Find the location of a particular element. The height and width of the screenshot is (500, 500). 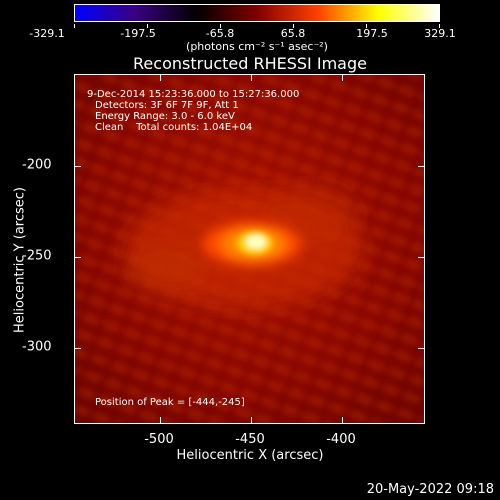

colorbar-label: 329.1 is located at coordinates (440, 33).